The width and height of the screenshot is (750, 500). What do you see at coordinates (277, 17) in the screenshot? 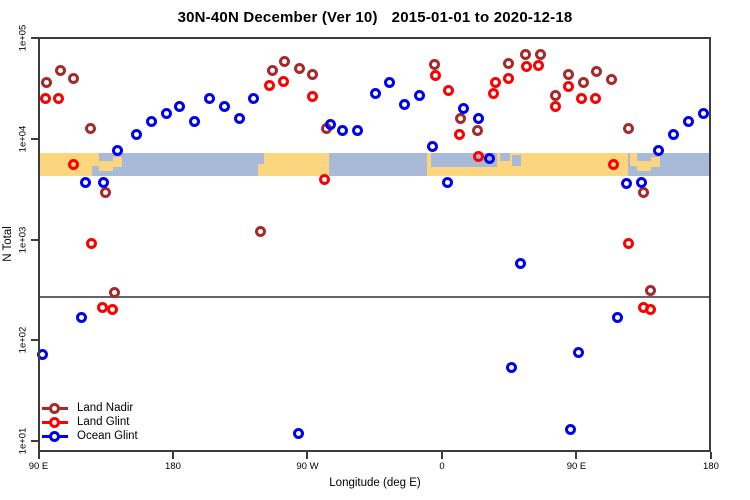
I see `title-region: 30N-40N December (Ver 10)` at bounding box center [277, 17].